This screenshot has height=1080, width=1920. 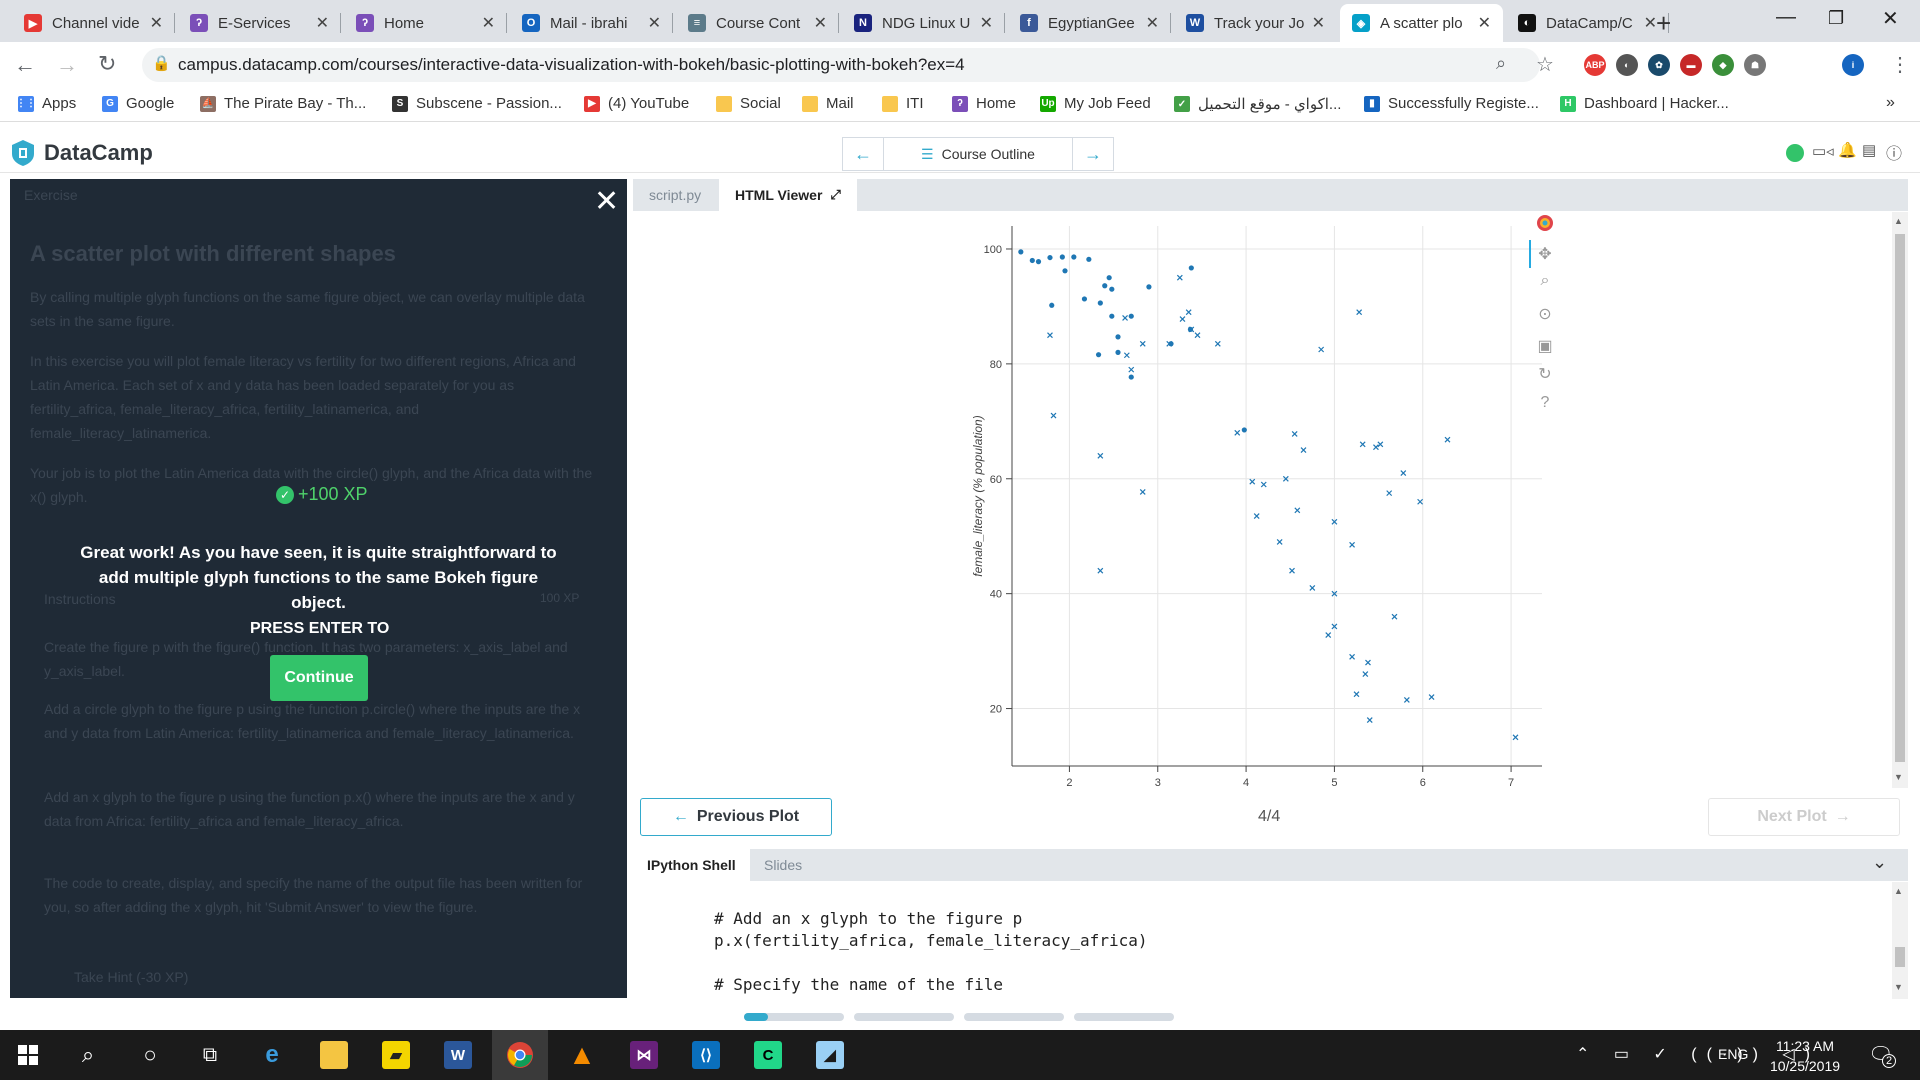 What do you see at coordinates (138, 103) in the screenshot?
I see `bookmark-item: G Google` at bounding box center [138, 103].